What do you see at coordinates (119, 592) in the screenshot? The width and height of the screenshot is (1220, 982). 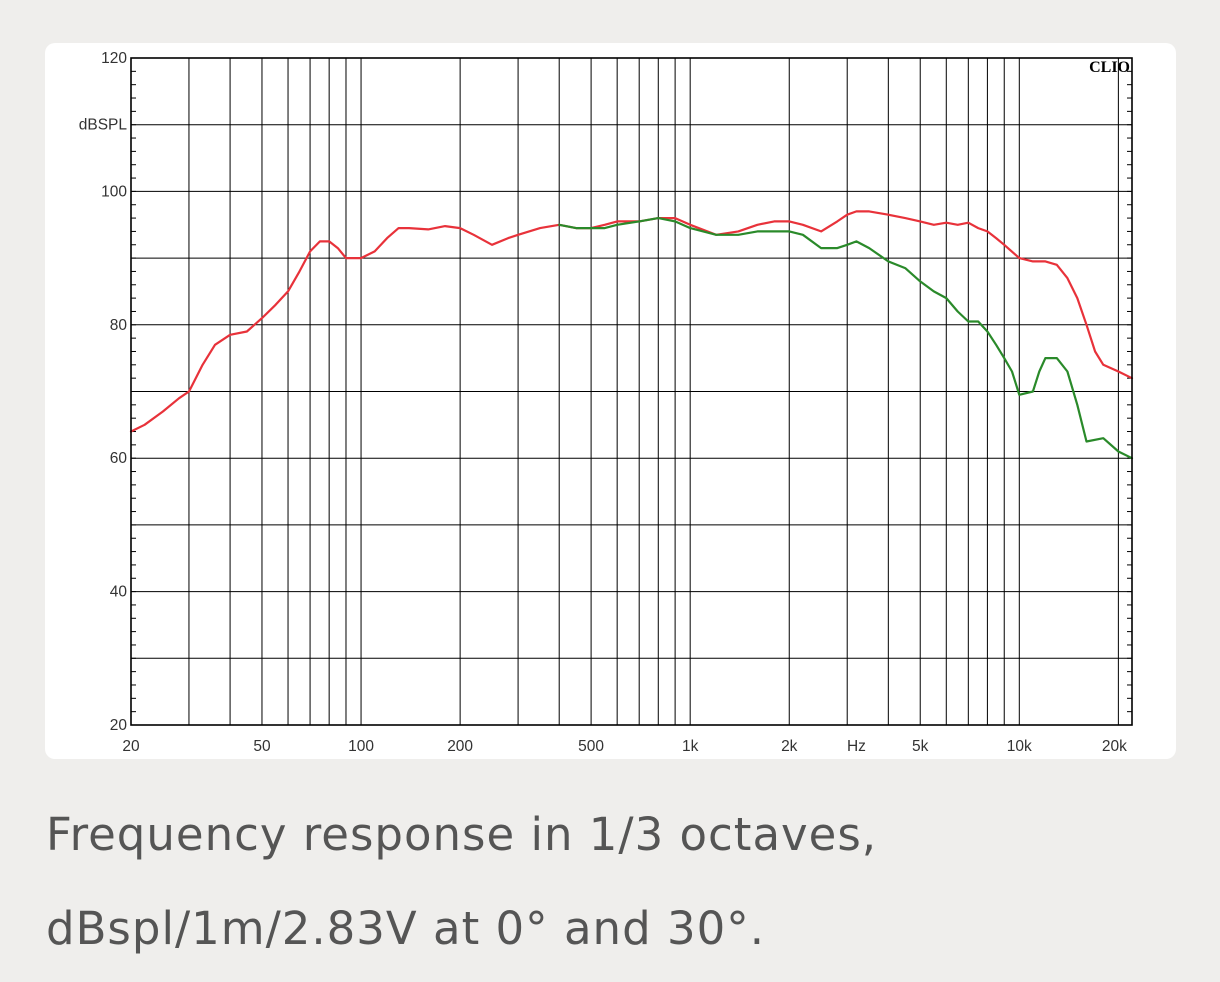 I see `y-tick-label: 40` at bounding box center [119, 592].